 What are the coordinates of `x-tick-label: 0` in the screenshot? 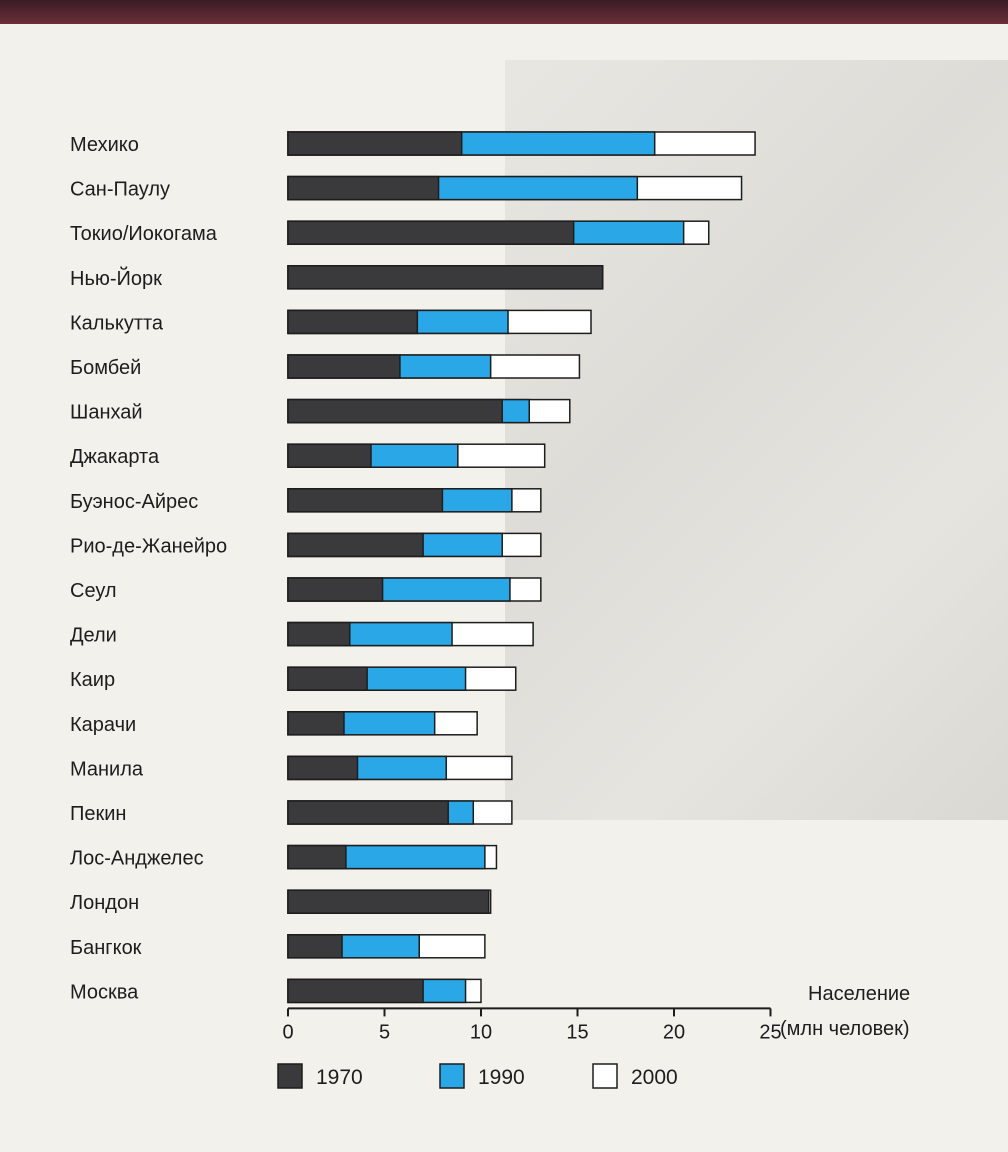 It's located at (287, 1032).